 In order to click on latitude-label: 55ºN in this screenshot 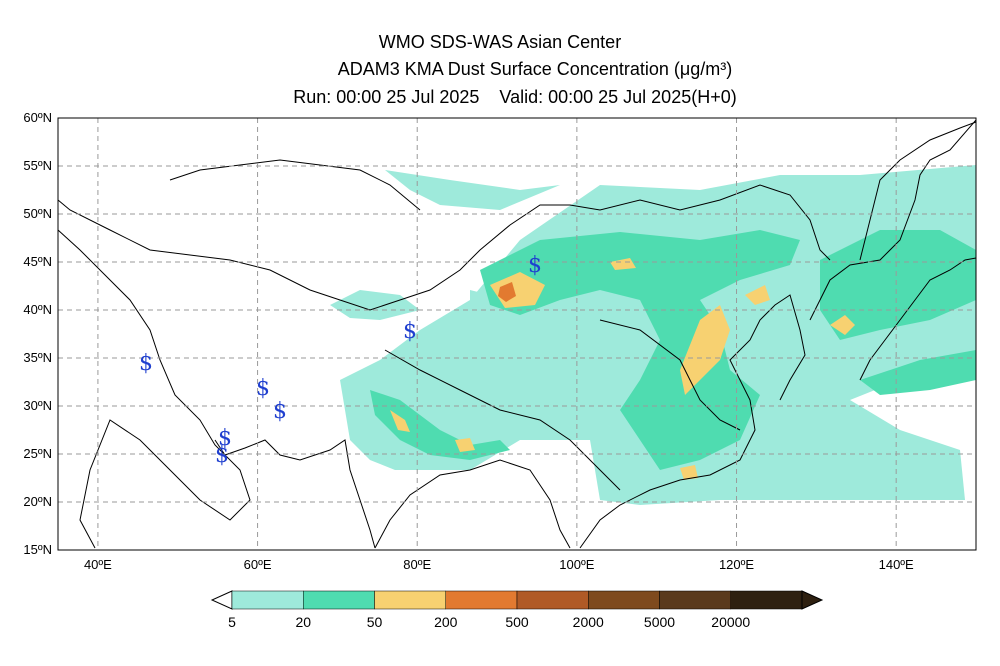, I will do `click(37, 165)`.